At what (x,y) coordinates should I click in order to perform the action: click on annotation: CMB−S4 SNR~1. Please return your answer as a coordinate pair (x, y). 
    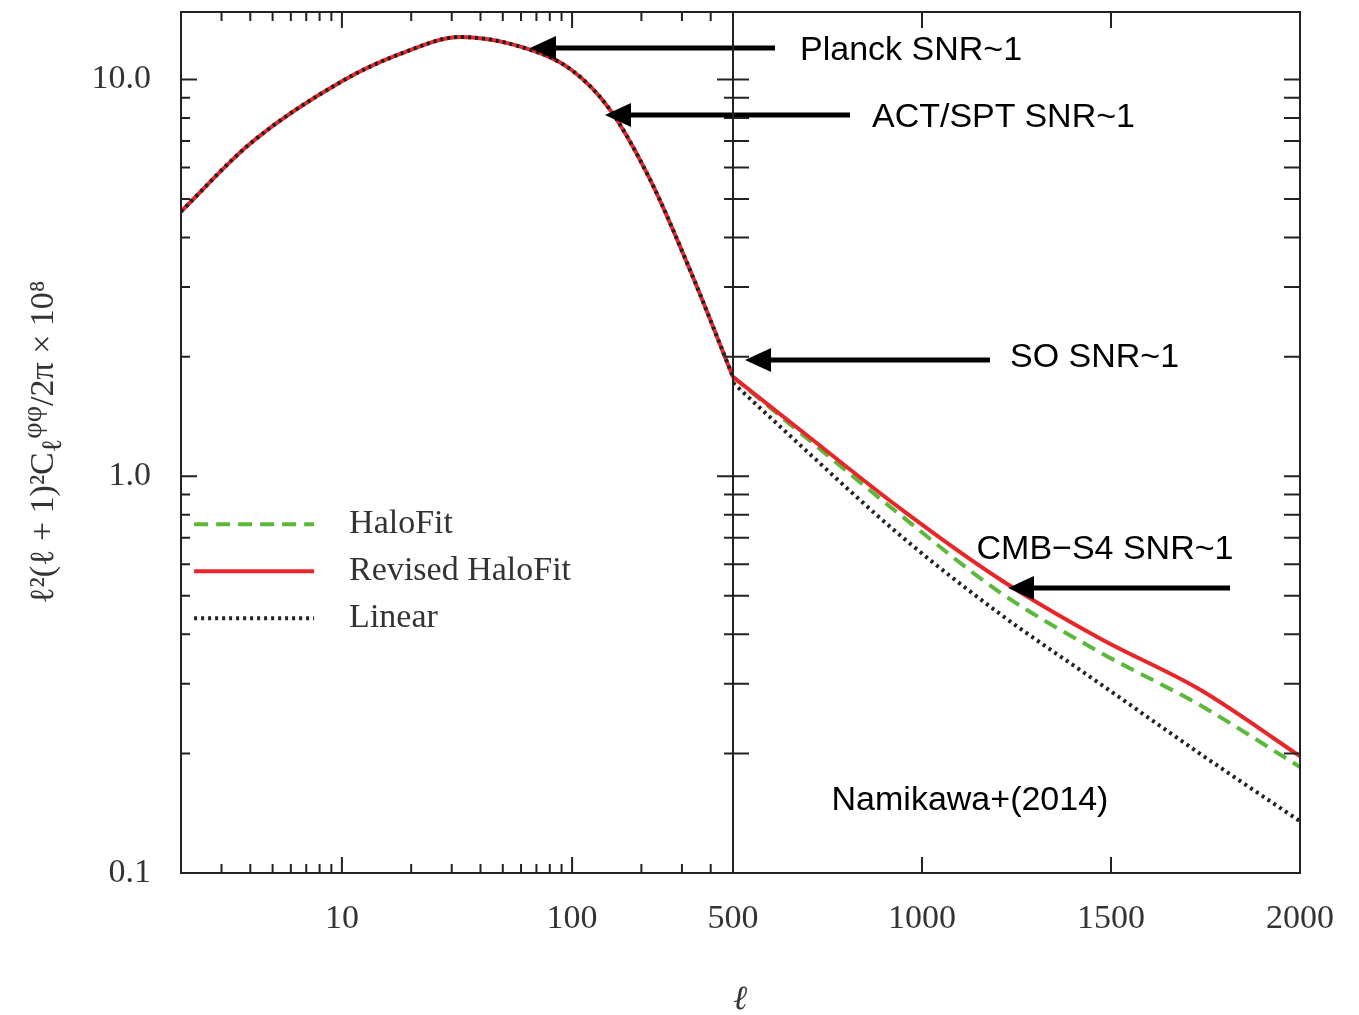
    Looking at the image, I should click on (1105, 547).